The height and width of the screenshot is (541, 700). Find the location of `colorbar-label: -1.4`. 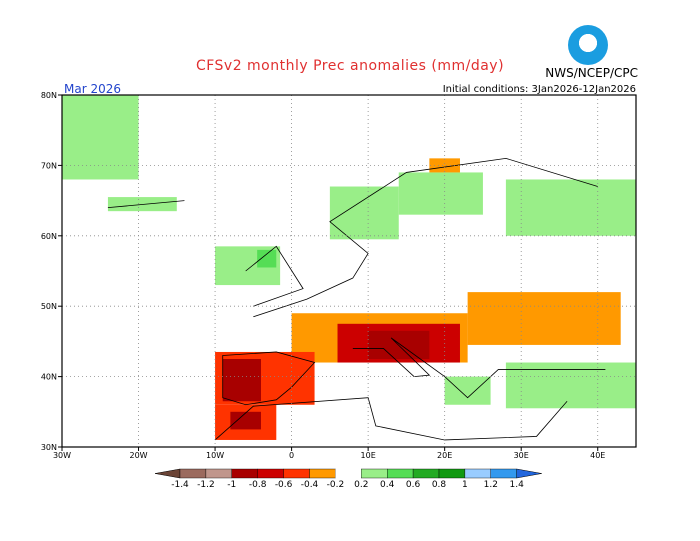

colorbar-label: -1.4 is located at coordinates (180, 485).